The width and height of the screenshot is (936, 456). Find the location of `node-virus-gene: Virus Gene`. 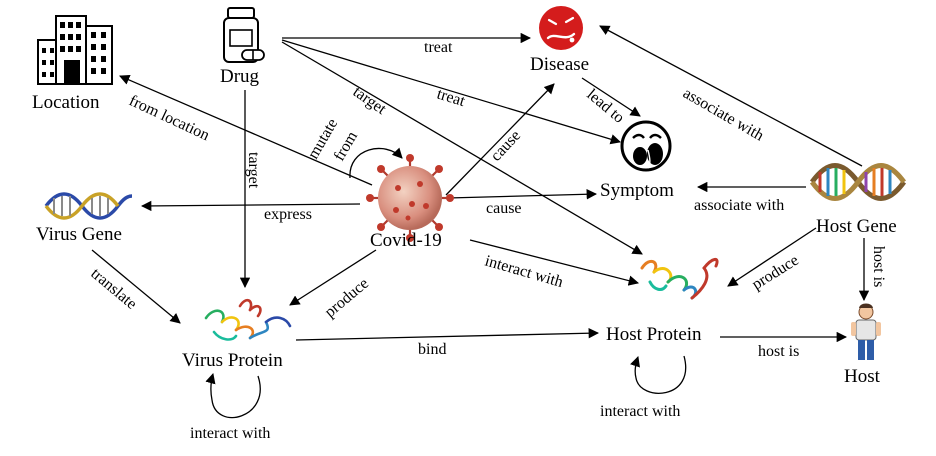

node-virus-gene: Virus Gene is located at coordinates (84, 218).